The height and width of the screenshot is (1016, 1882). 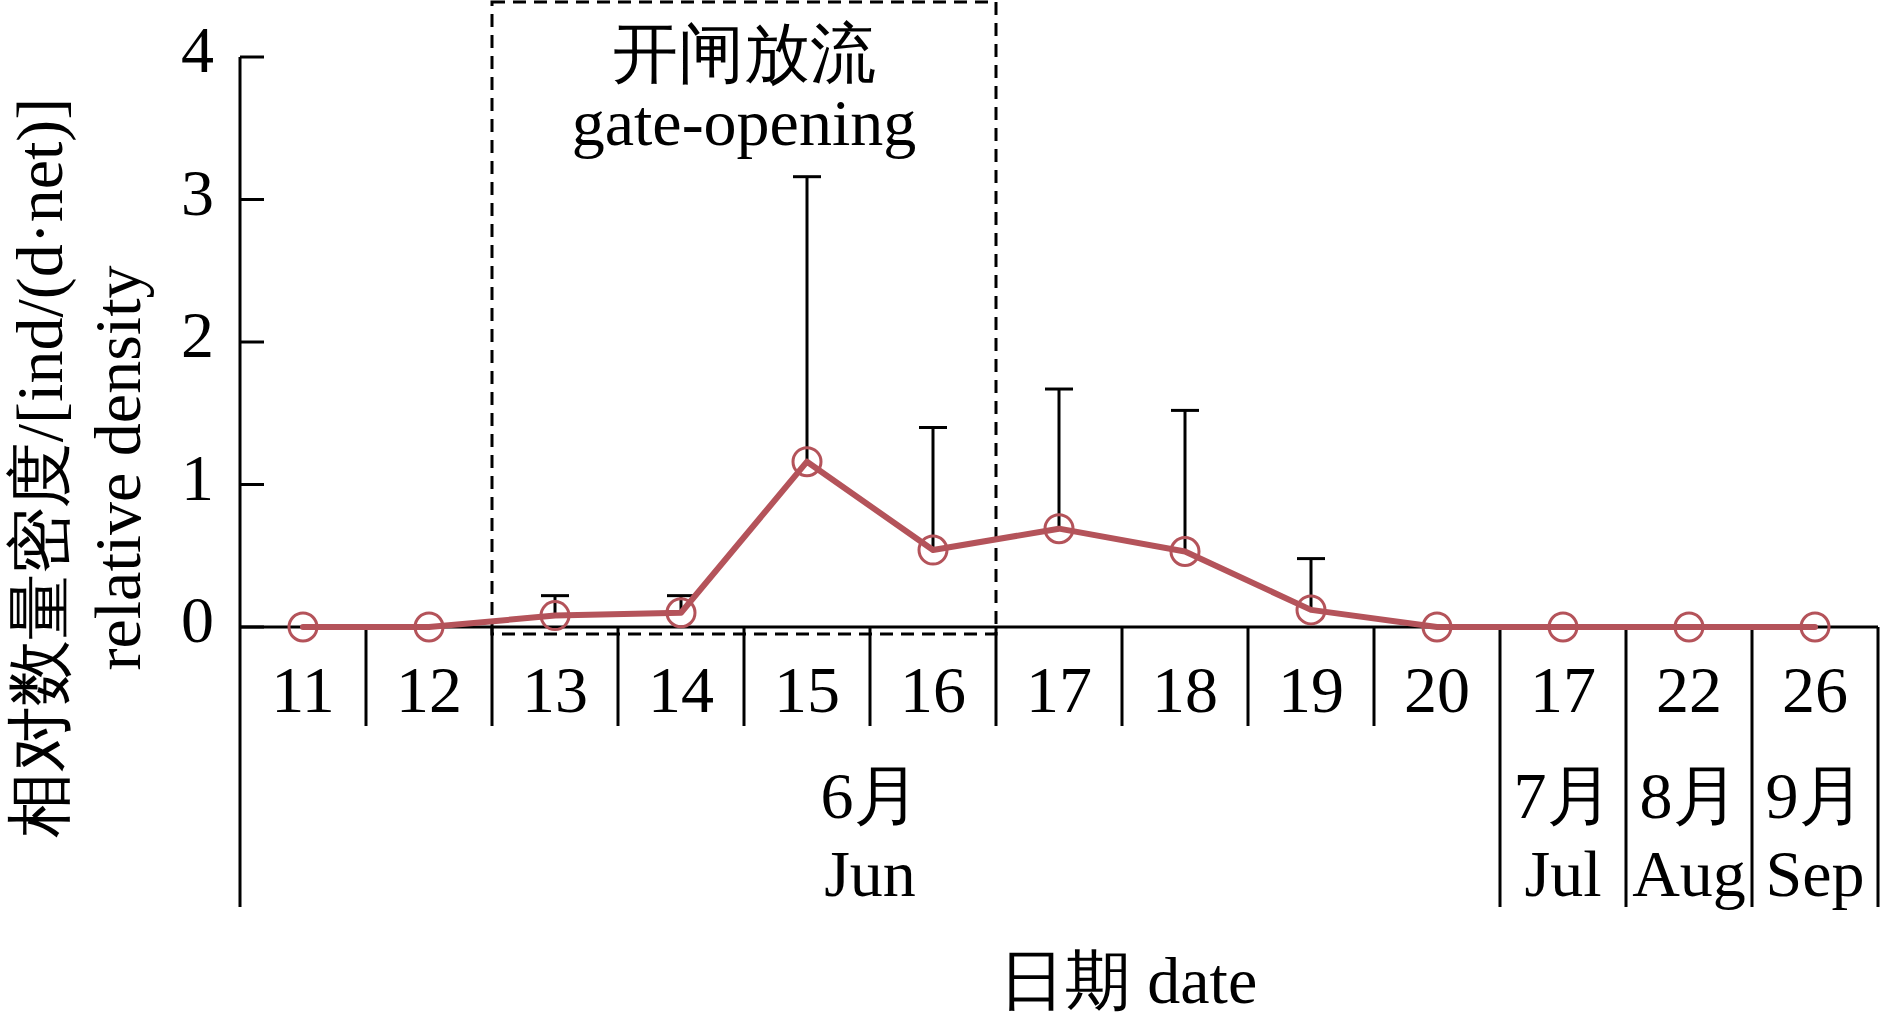 I want to click on y-tick-label: 2, so click(x=197, y=334).